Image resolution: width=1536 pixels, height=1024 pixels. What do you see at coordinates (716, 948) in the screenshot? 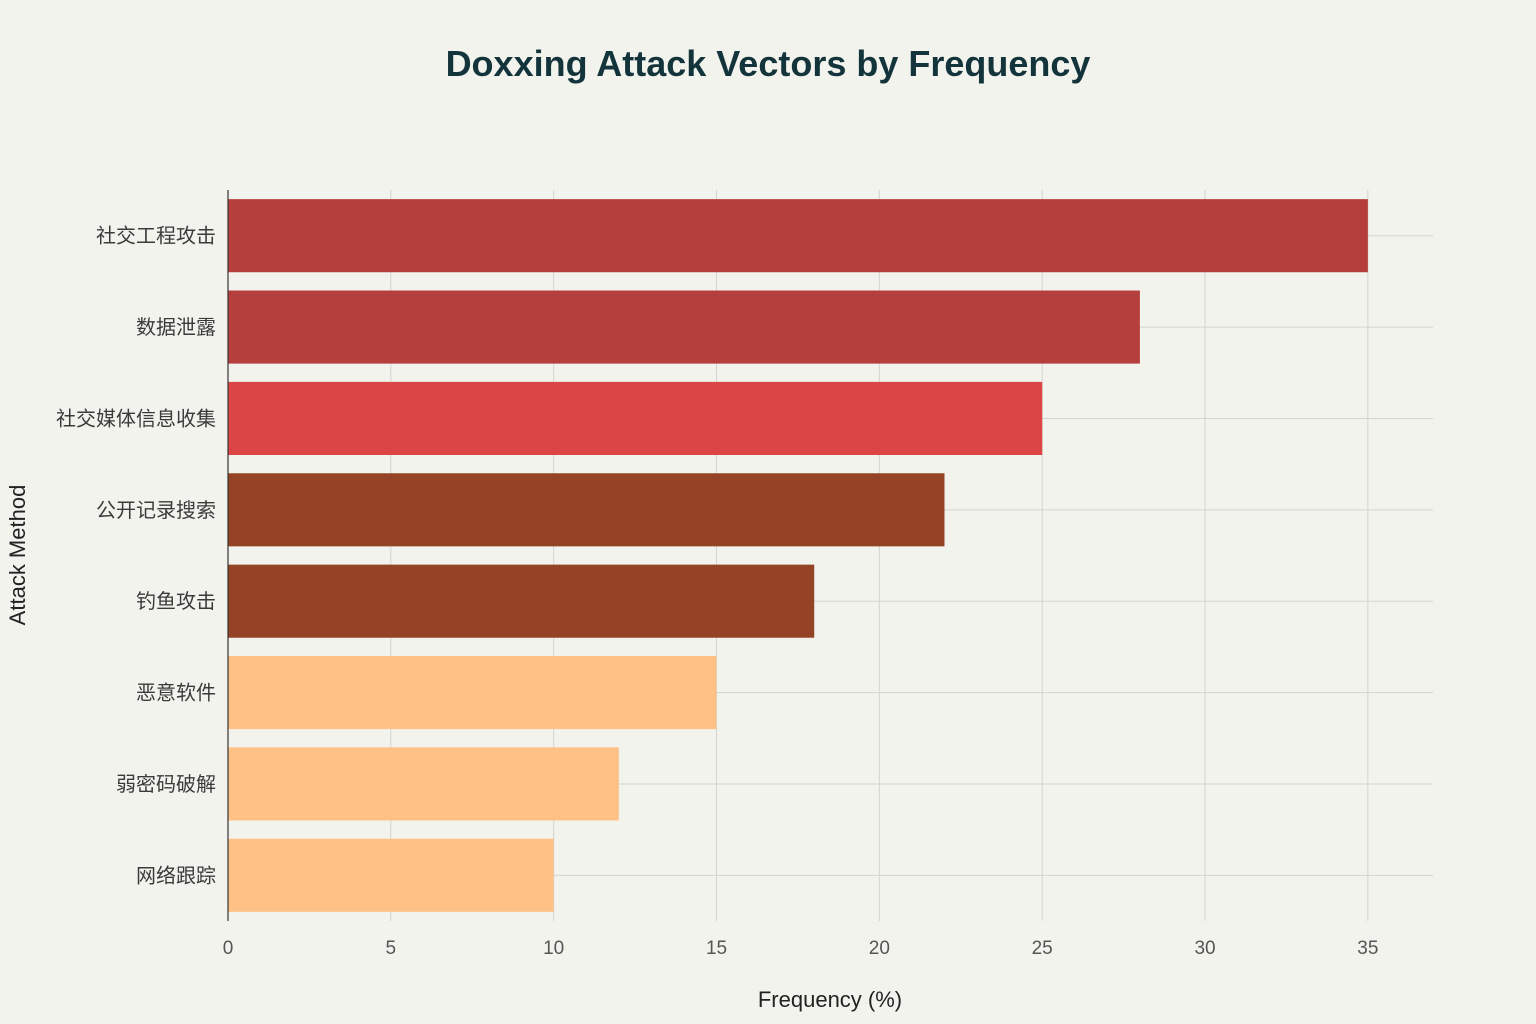
I see `x-tick-label: 15` at bounding box center [716, 948].